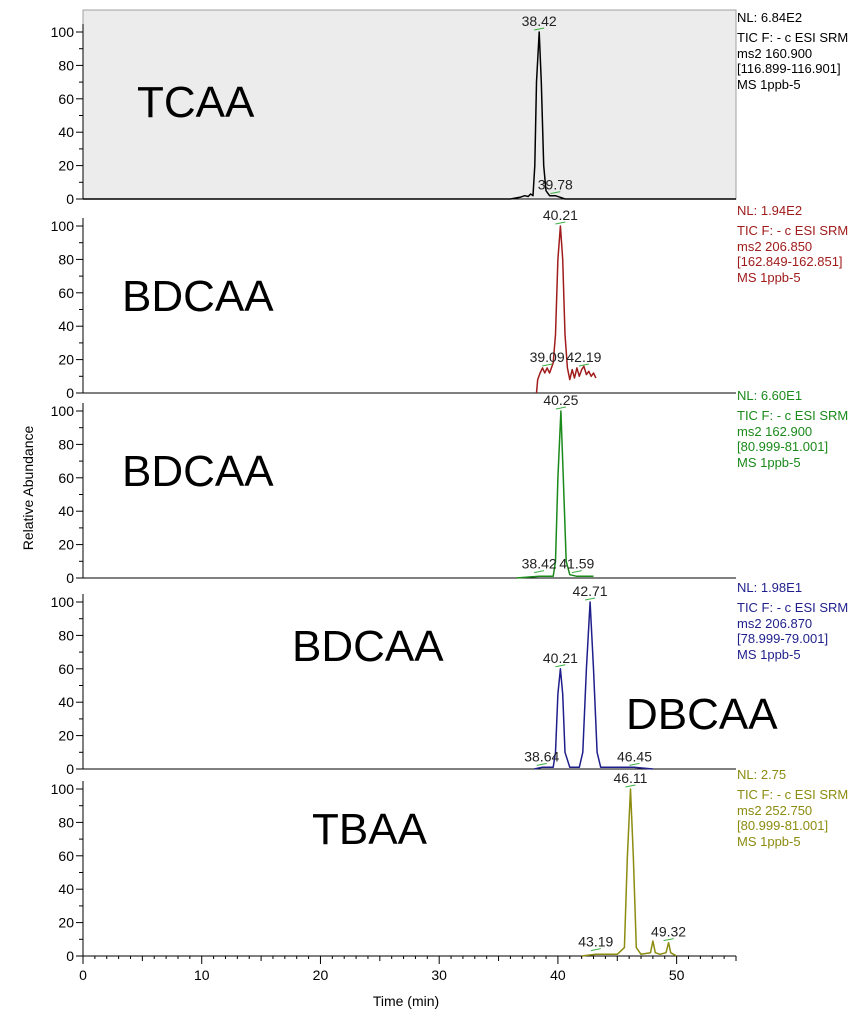 The height and width of the screenshot is (1024, 868). I want to click on panel-4-y-tick-label-100: 100, so click(63, 602).